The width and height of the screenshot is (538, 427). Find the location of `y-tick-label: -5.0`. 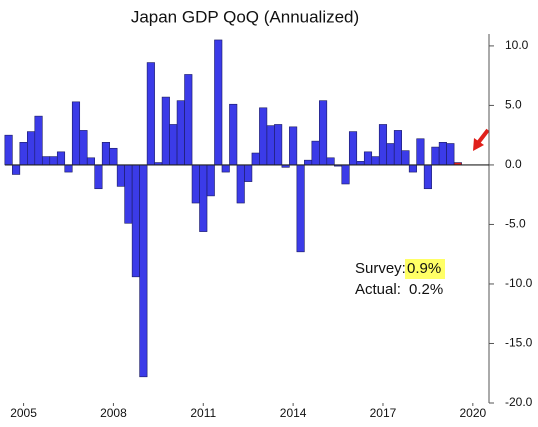

y-tick-label: -5.0 is located at coordinates (515, 224).